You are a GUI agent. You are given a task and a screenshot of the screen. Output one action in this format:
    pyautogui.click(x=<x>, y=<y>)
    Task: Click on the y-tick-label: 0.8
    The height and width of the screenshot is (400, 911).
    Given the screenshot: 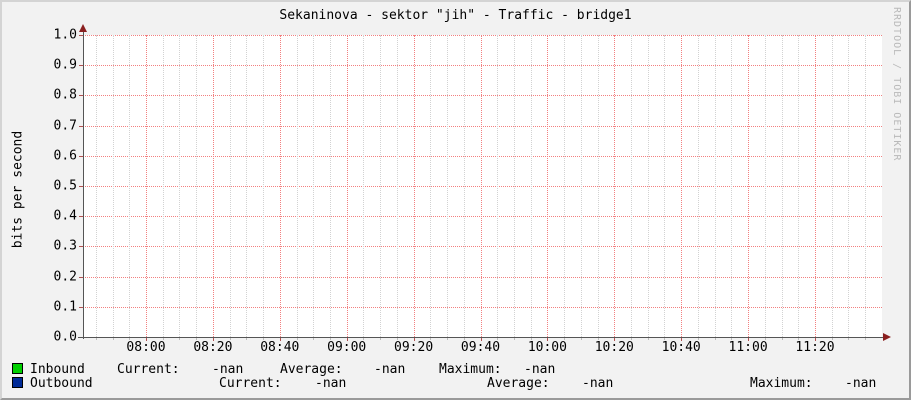 What is the action you would take?
    pyautogui.click(x=65, y=95)
    